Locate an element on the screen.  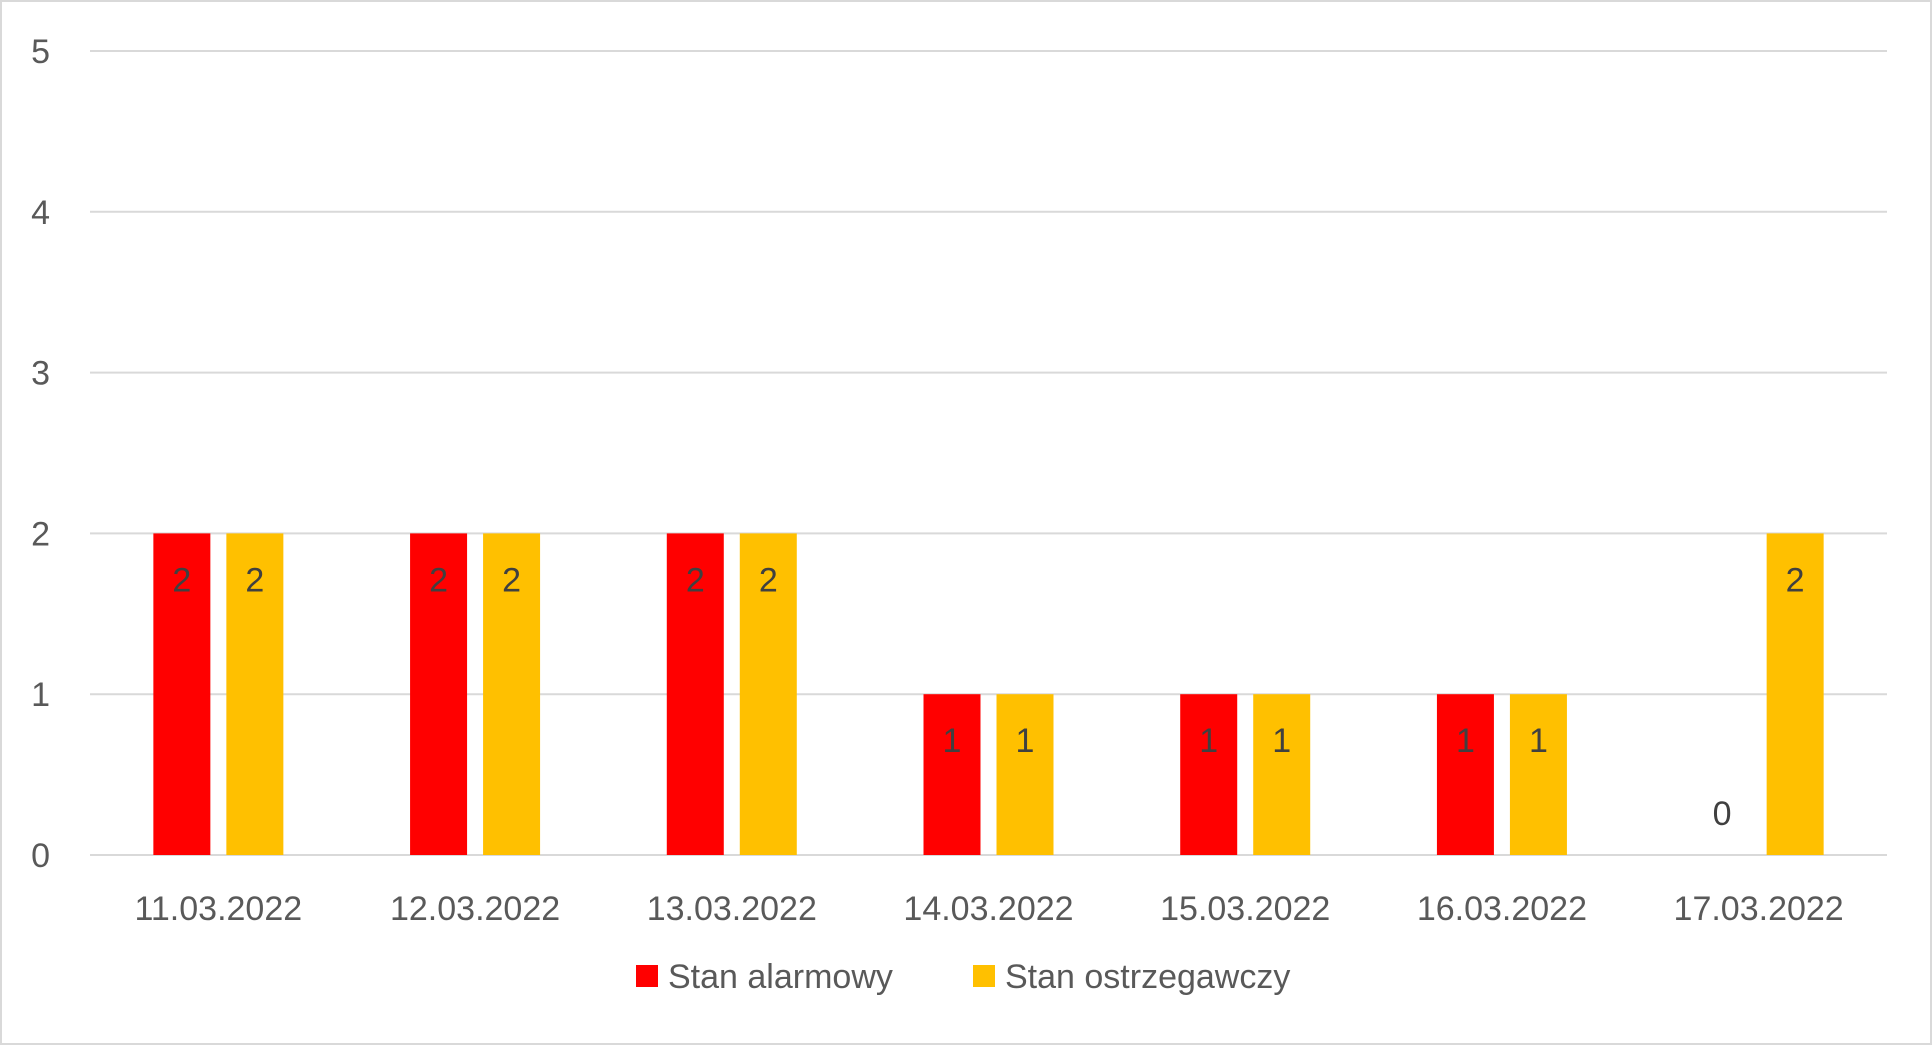
legend: Stan alarmowy Stan ostrzegawczy is located at coordinates (963, 977).